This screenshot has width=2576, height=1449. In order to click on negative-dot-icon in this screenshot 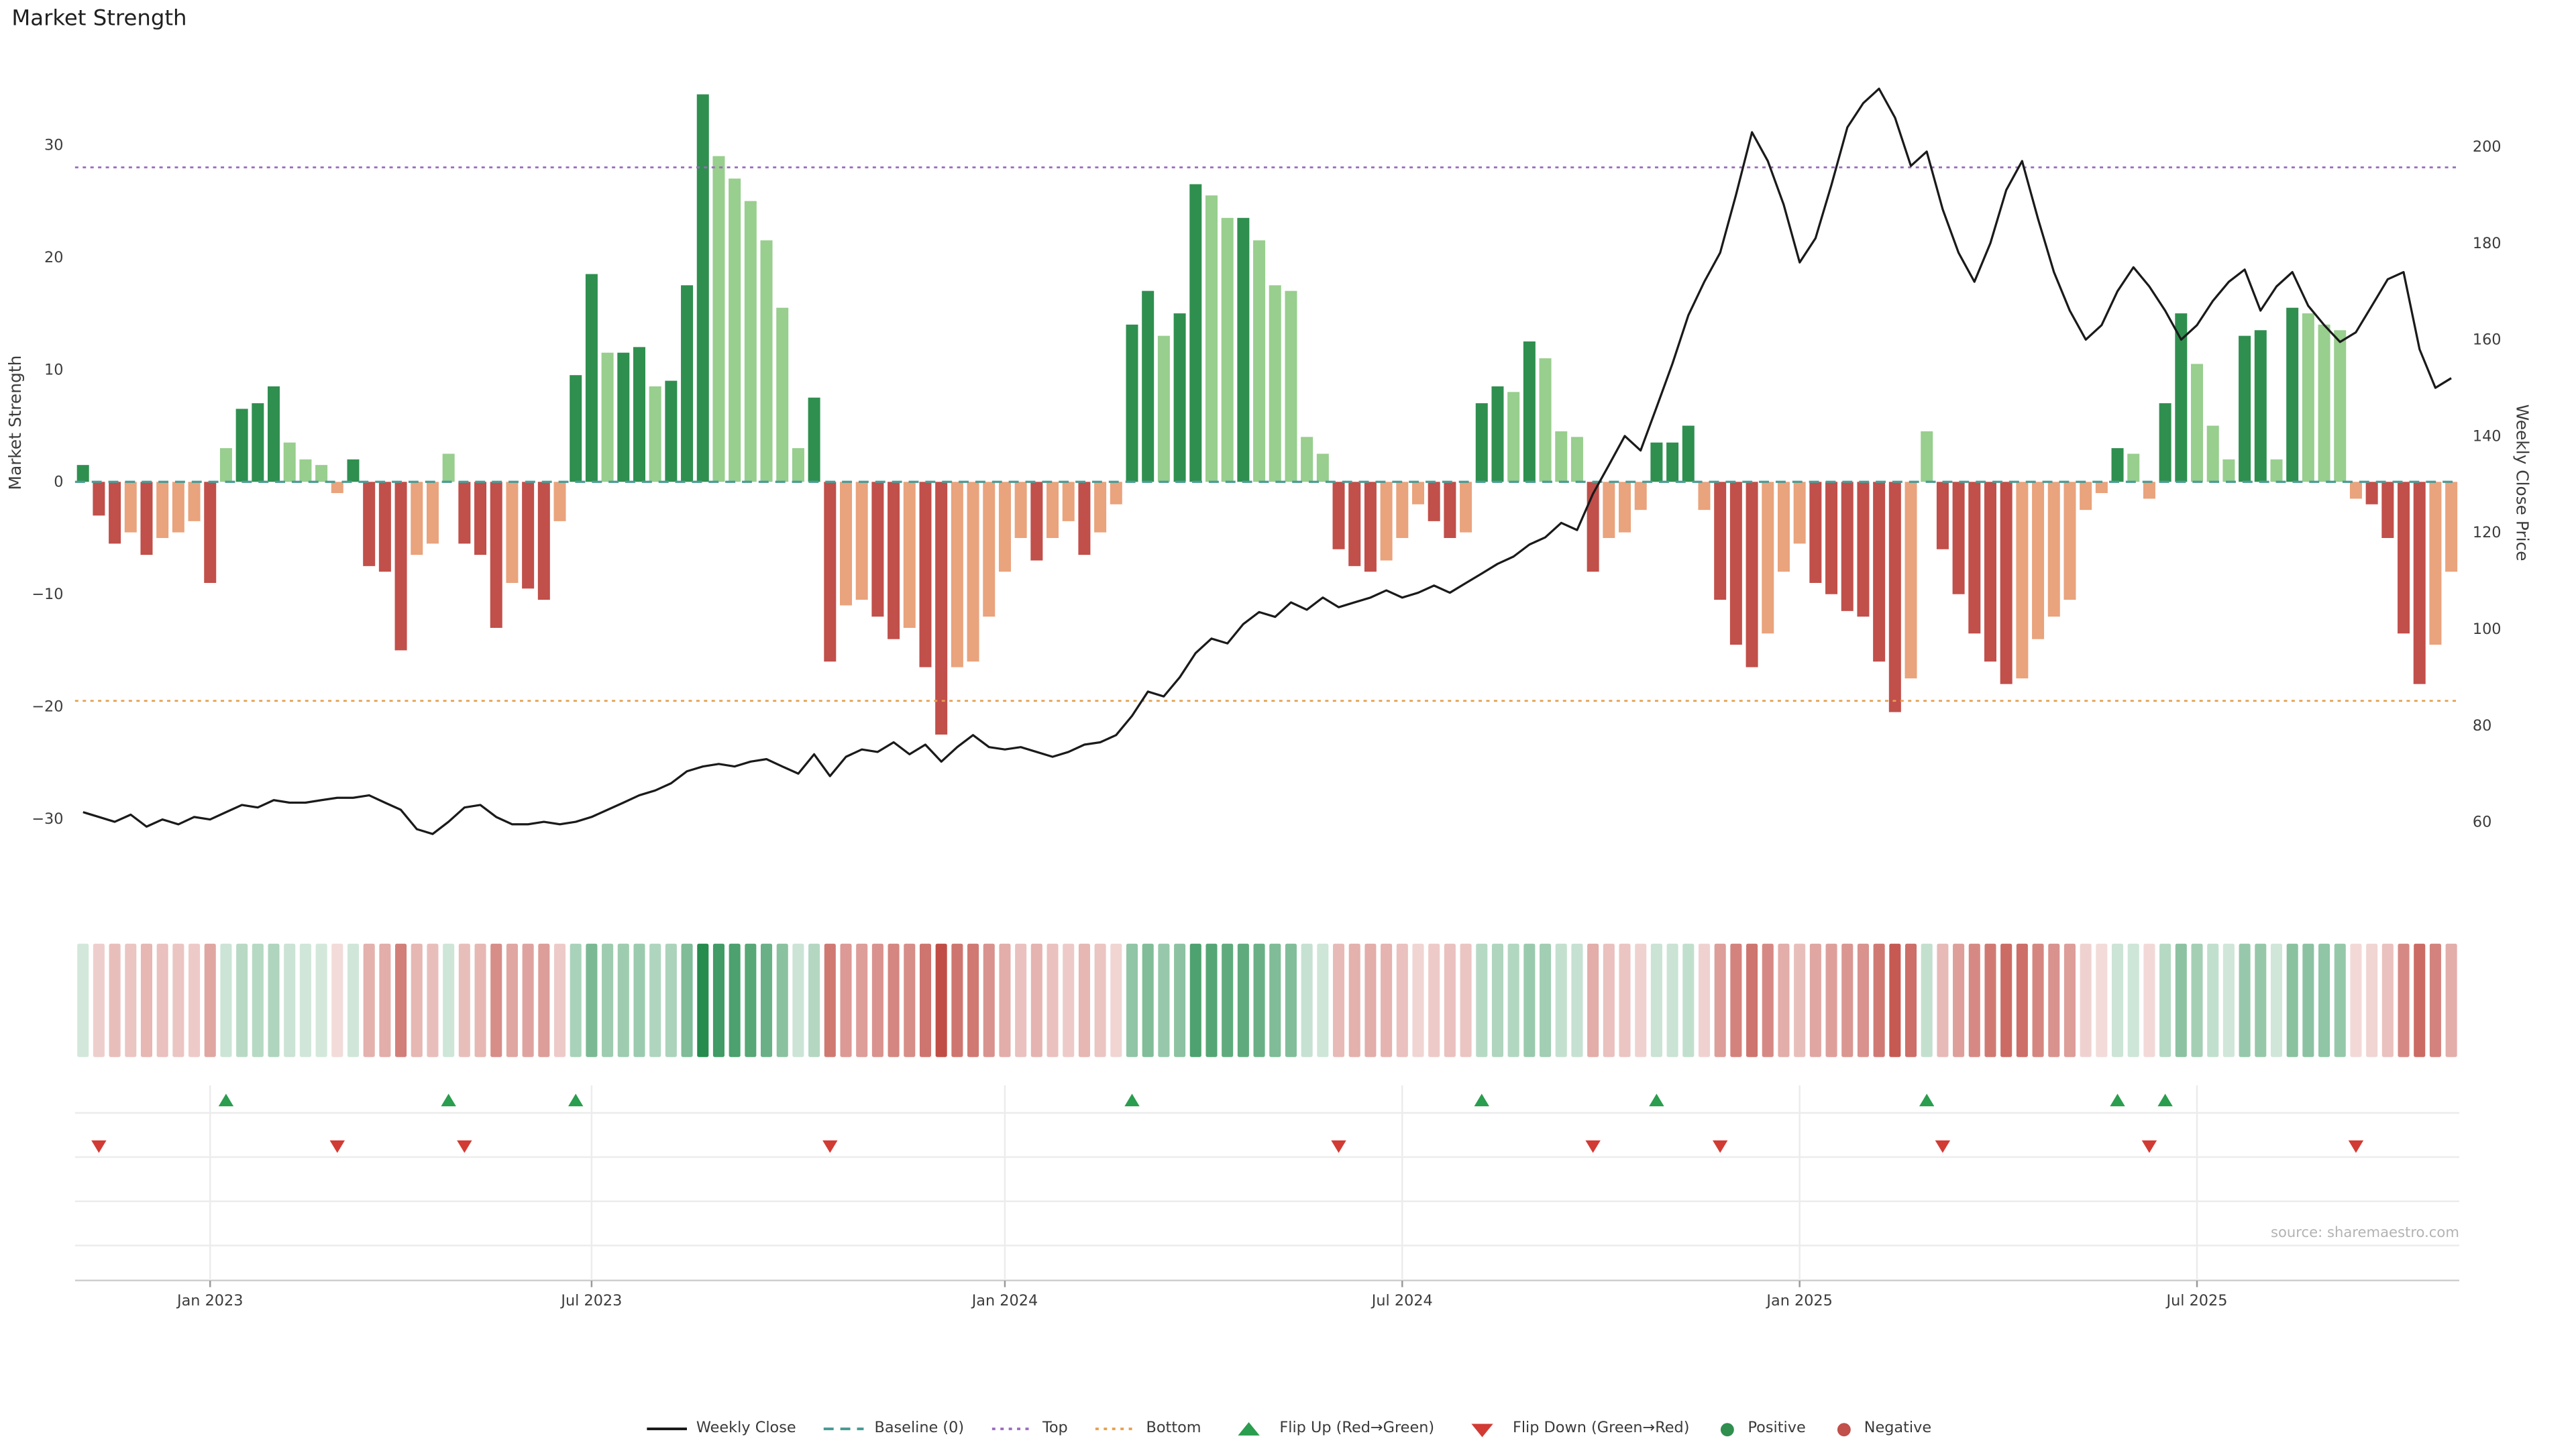, I will do `click(1844, 1430)`.